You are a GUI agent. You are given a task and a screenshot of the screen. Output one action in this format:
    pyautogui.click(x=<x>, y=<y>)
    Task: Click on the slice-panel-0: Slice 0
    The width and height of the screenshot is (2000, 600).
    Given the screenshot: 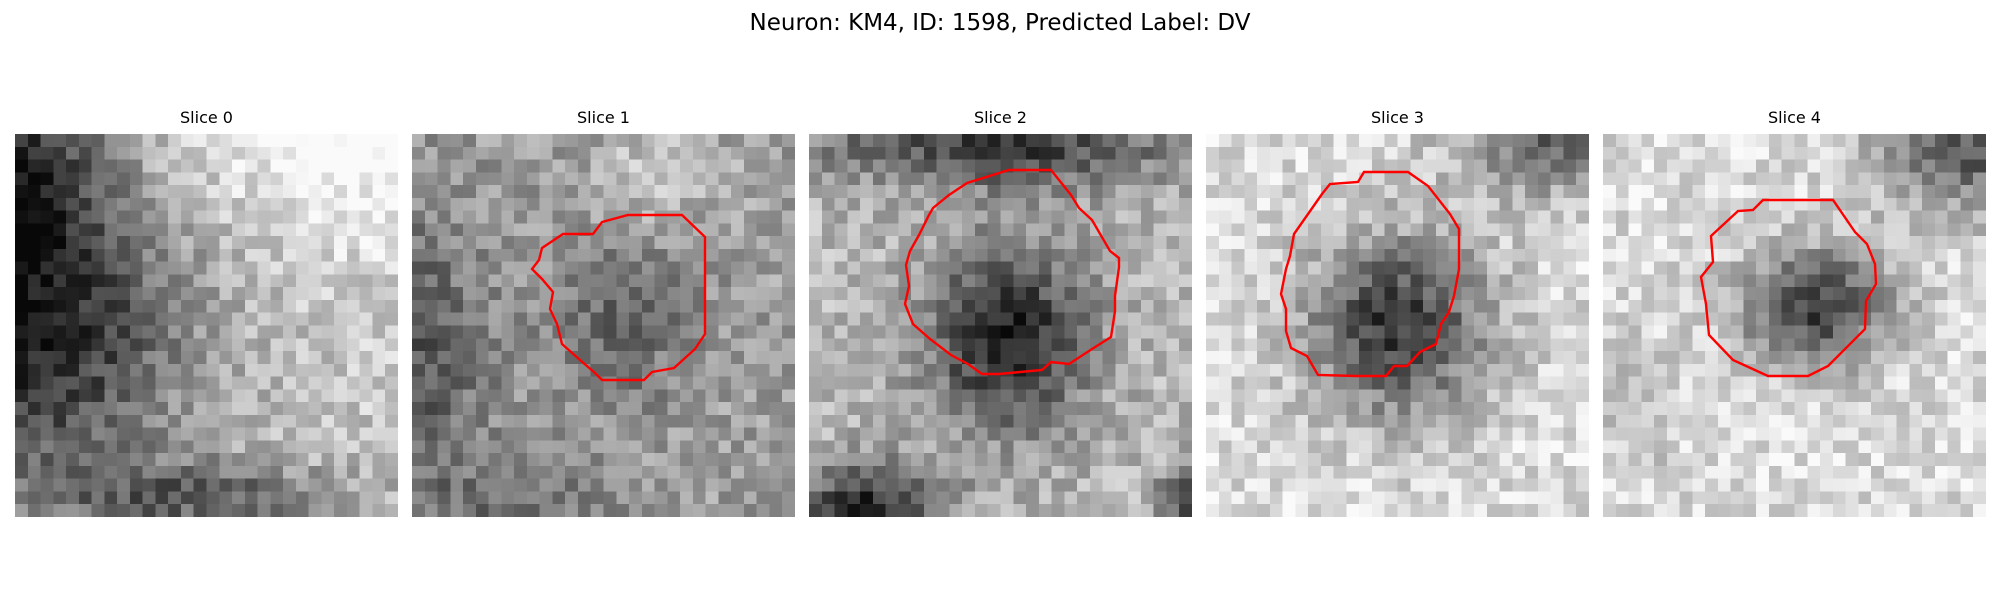 What is the action you would take?
    pyautogui.click(x=206, y=312)
    